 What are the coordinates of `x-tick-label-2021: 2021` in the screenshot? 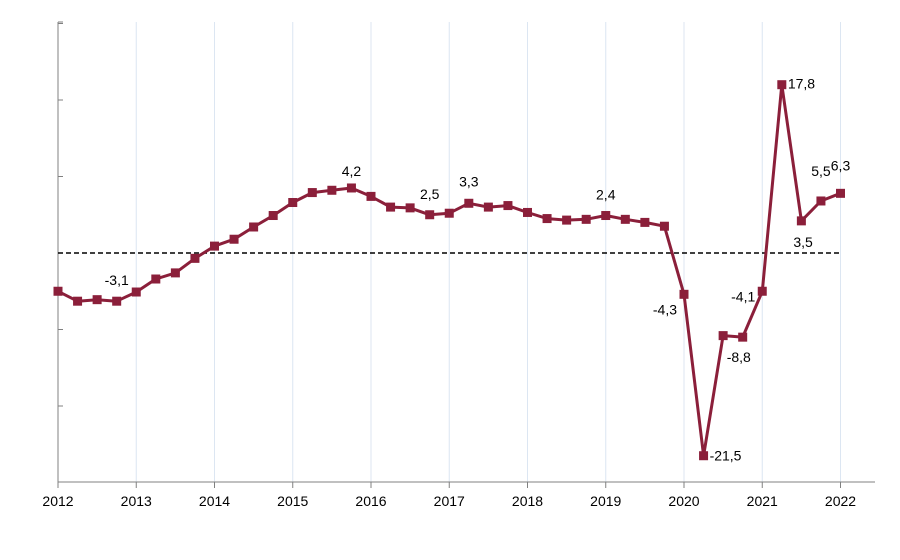 It's located at (762, 501).